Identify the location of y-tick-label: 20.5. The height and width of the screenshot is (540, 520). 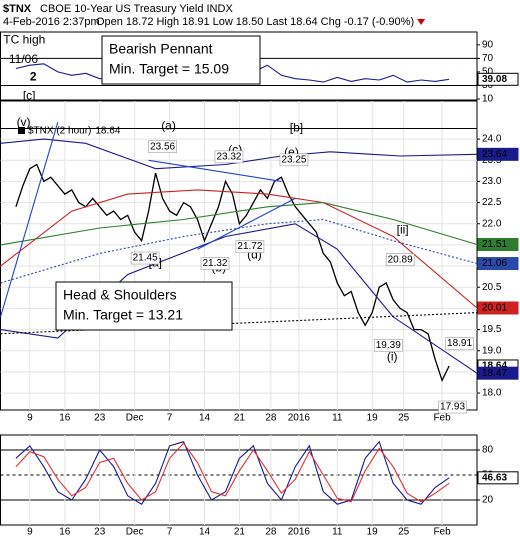
(492, 287).